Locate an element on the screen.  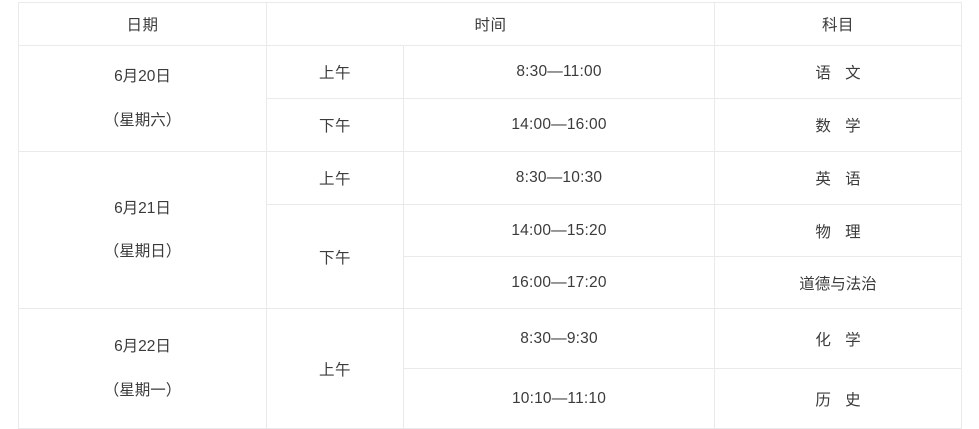
period-cell-day1-morning: 上午 is located at coordinates (335, 72).